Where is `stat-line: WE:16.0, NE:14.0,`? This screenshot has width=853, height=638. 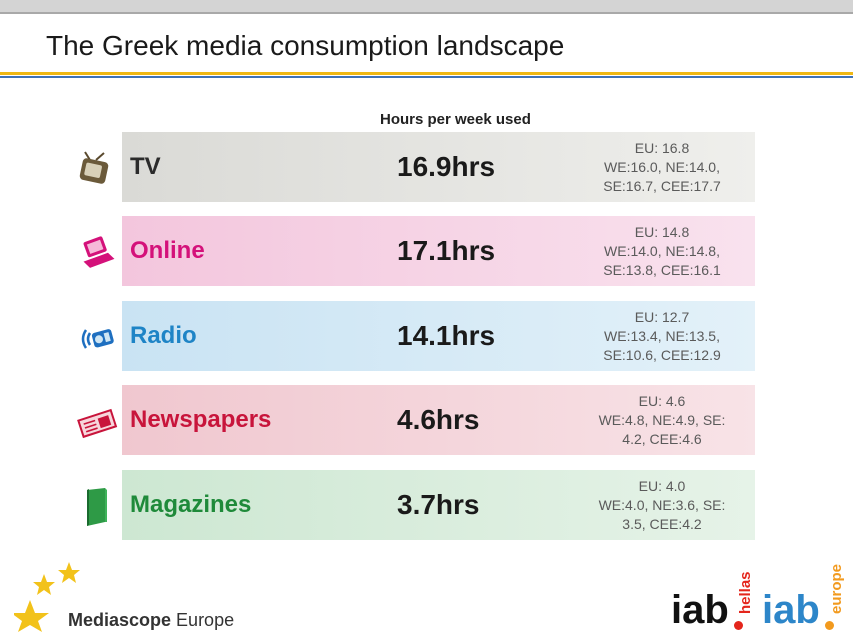
stat-line: WE:16.0, NE:14.0, is located at coordinates (662, 167).